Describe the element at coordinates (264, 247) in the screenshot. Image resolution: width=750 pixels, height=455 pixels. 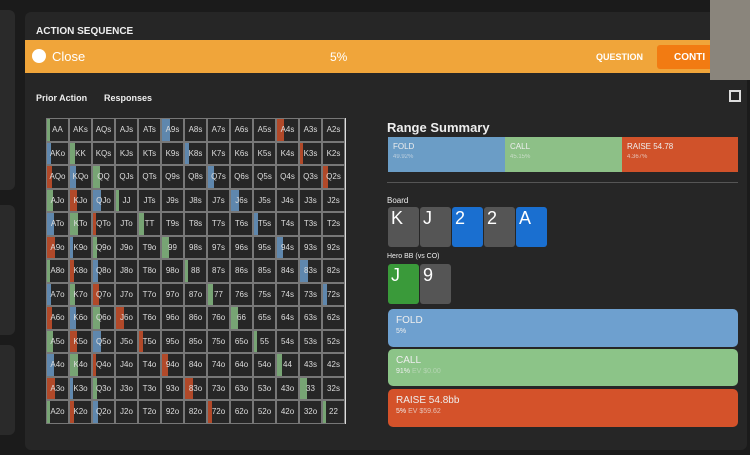
I see `hand-cell: 95s` at that location.